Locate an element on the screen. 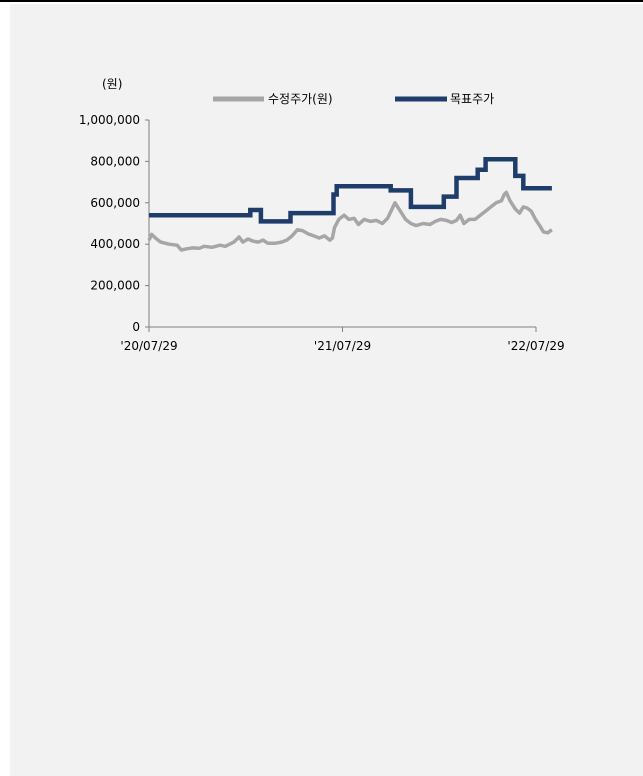 This screenshot has width=643, height=776. x-tick-label: '20/07/29 is located at coordinates (148, 346).